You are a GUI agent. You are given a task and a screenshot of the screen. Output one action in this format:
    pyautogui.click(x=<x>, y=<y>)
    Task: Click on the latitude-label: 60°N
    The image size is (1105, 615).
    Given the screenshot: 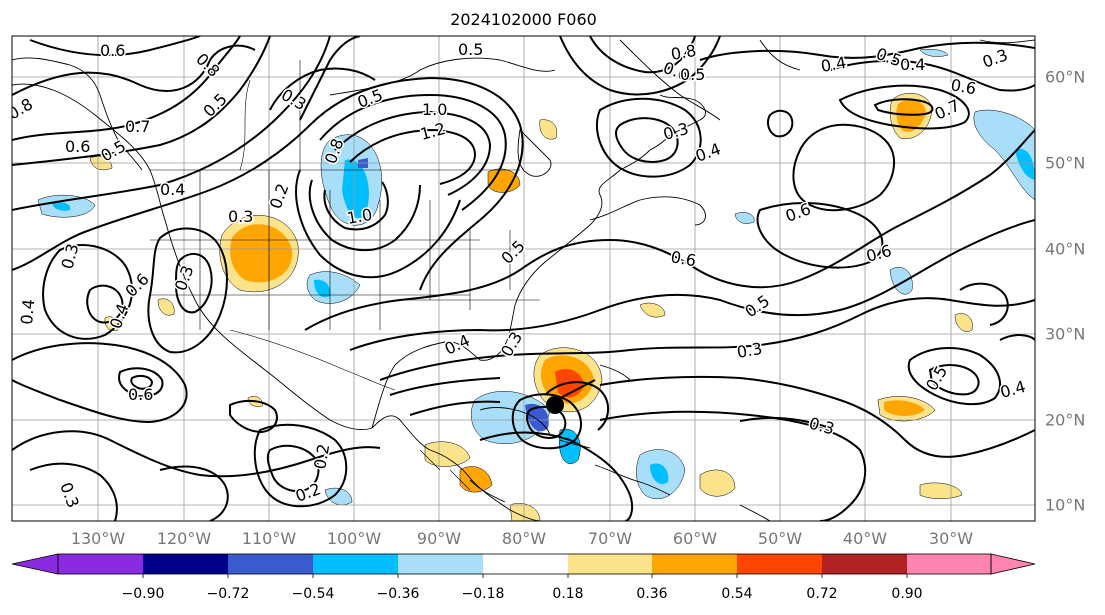 What is the action you would take?
    pyautogui.click(x=1065, y=77)
    